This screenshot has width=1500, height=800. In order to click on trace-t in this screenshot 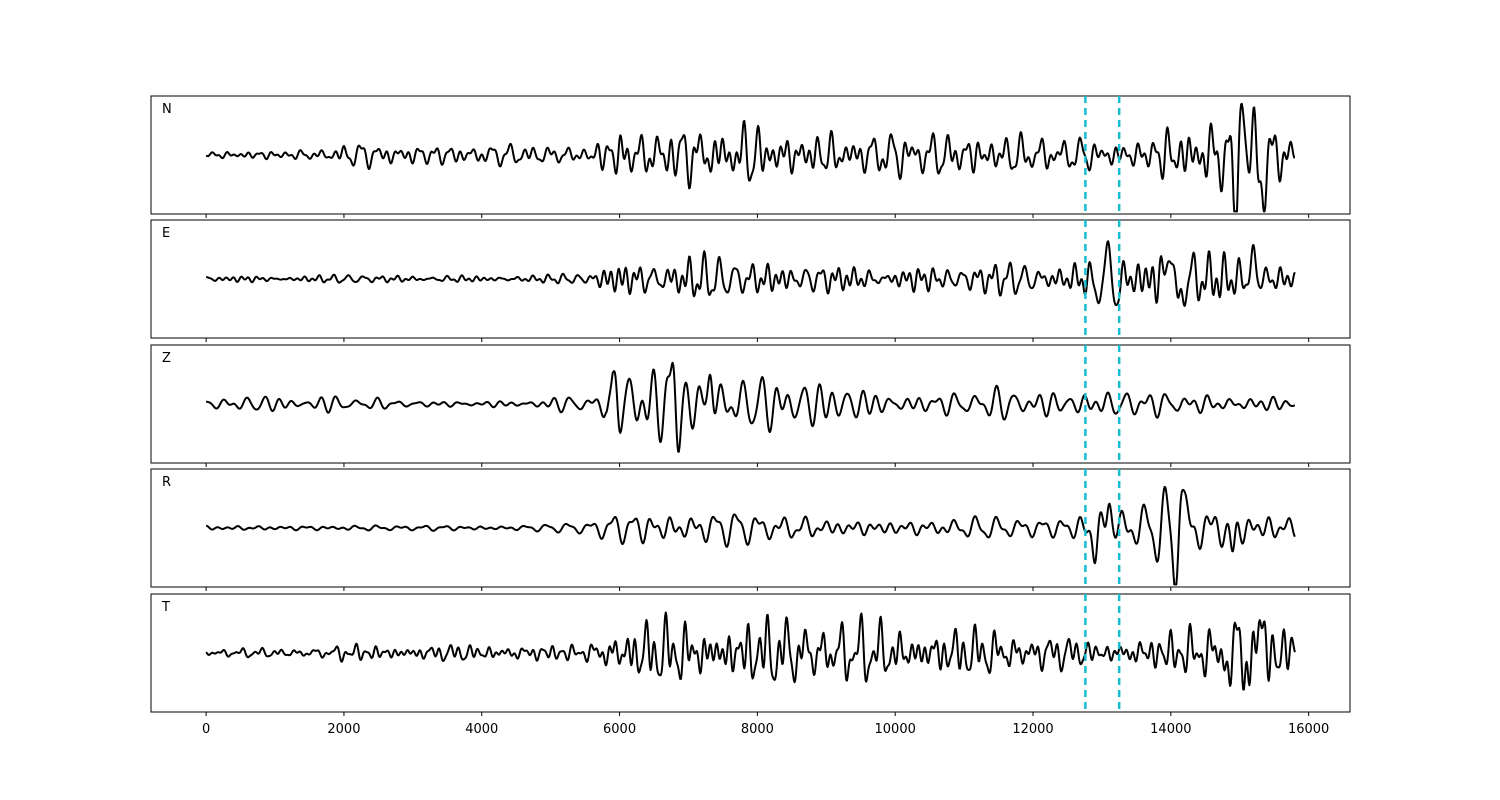, I will do `click(750, 651)`.